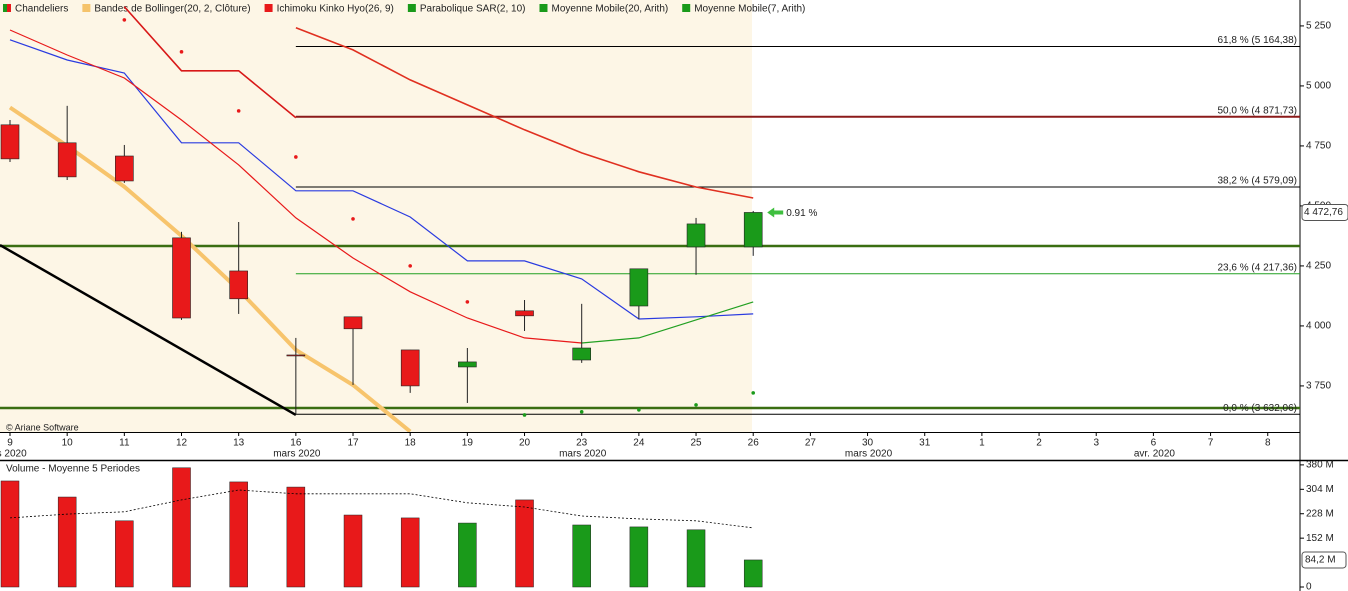 This screenshot has height=591, width=1348. What do you see at coordinates (925, 443) in the screenshot?
I see `x-tick-label: 31` at bounding box center [925, 443].